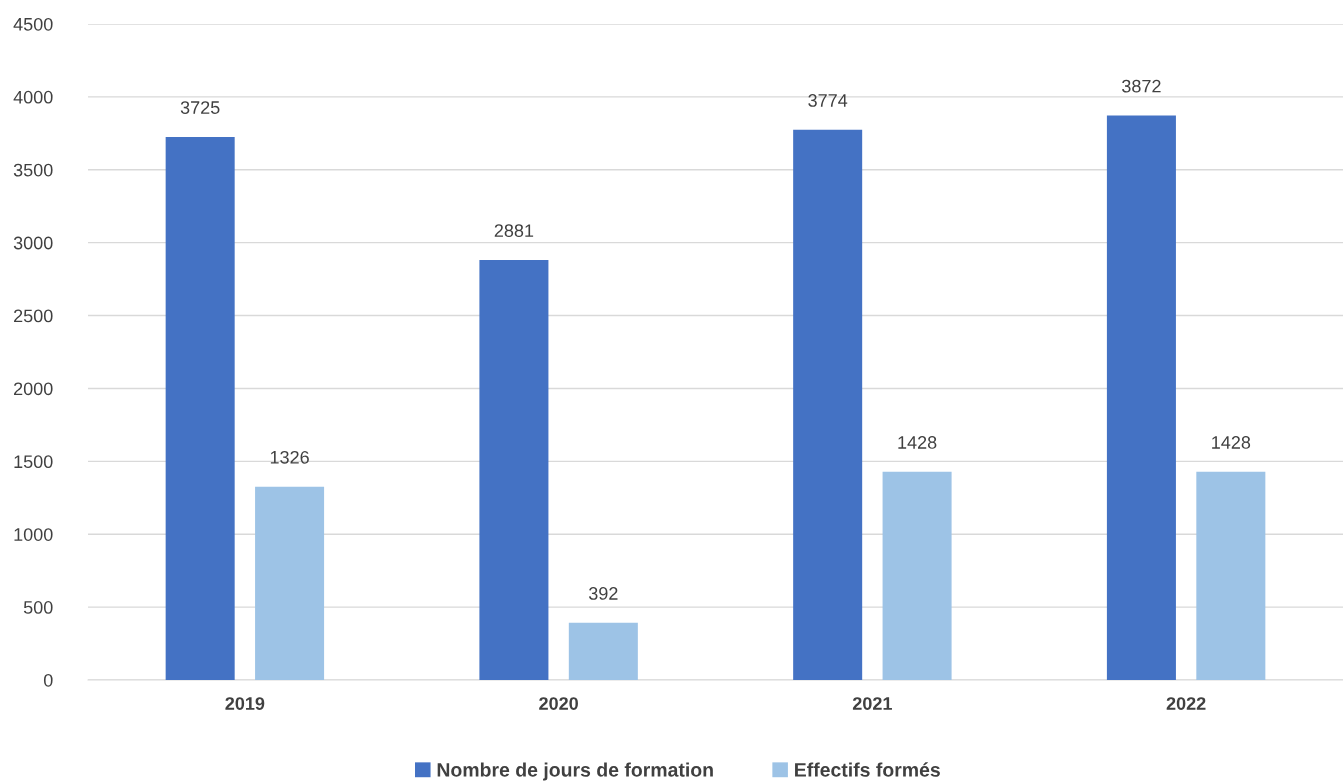 Image resolution: width=1343 pixels, height=781 pixels. I want to click on y-tick-label: 1000, so click(33, 534).